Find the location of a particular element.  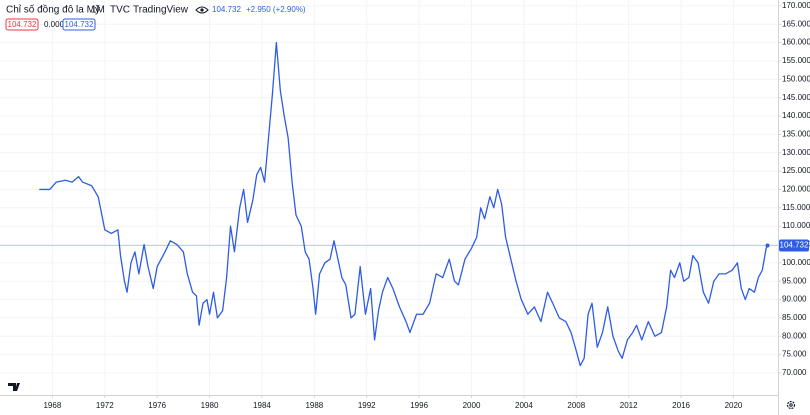

source: TradingView is located at coordinates (161, 10).